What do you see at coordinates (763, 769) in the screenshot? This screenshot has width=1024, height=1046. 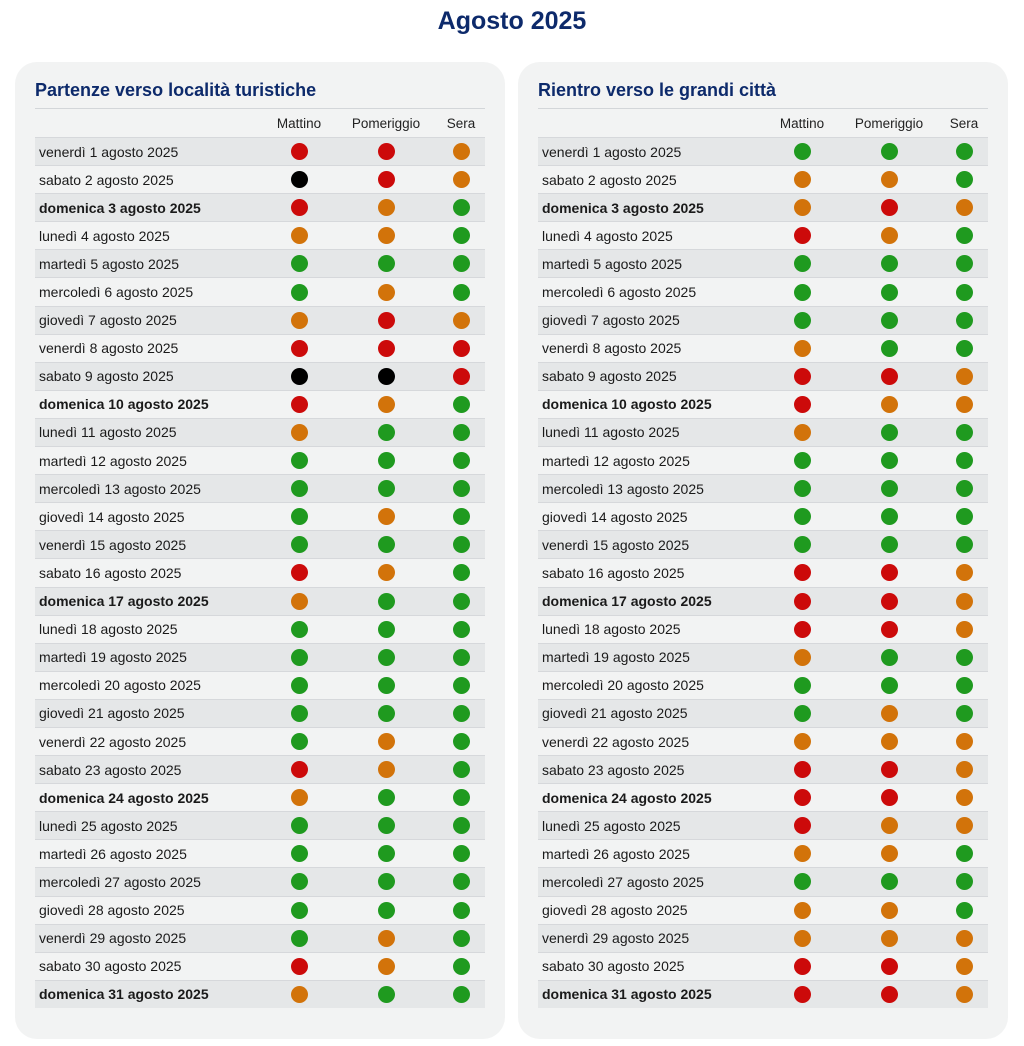 I see `table-row: sabato 23 agosto 2025` at bounding box center [763, 769].